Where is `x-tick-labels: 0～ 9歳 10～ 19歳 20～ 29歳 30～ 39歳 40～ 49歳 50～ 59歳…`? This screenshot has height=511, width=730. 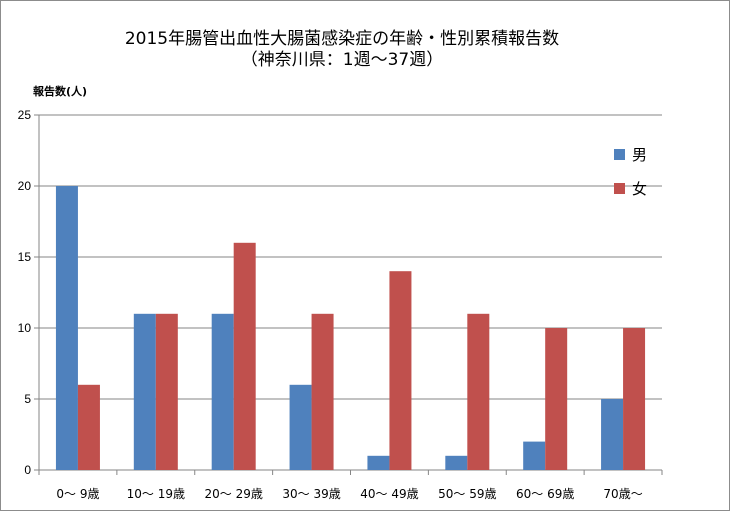
x-tick-labels: 0～ 9歳 10～ 19歳 20～ 29歳 30～ 39歳 40～ 49歳 50～ 59歳… is located at coordinates (349, 494).